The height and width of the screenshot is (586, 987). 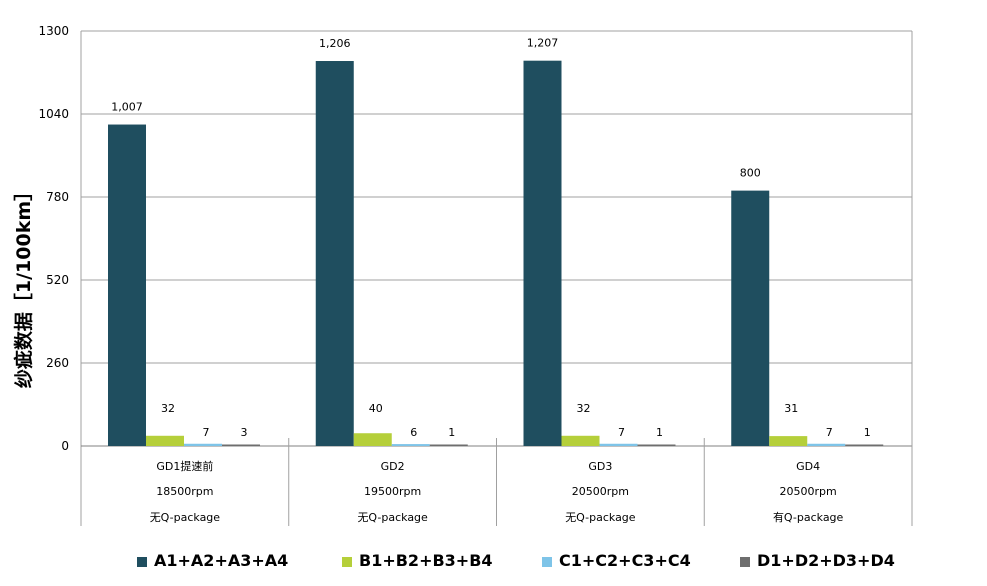 What do you see at coordinates (413, 432) in the screenshot?
I see `data-label: 6` at bounding box center [413, 432].